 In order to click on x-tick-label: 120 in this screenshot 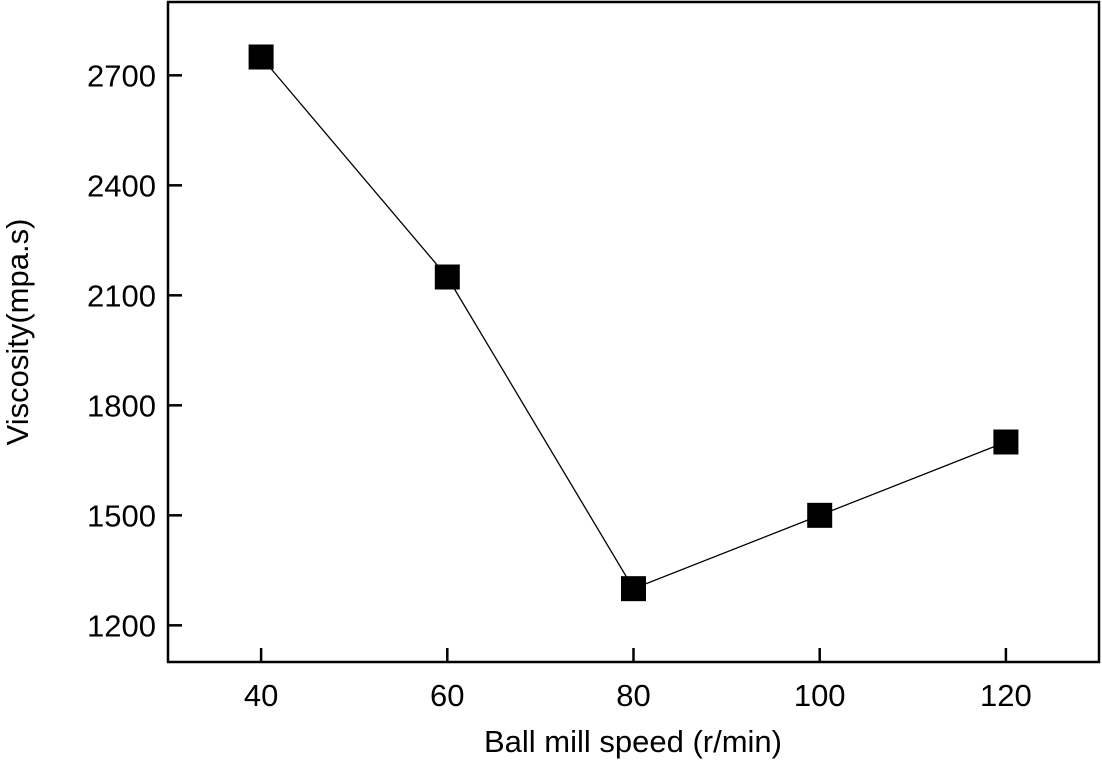, I will do `click(1006, 695)`.